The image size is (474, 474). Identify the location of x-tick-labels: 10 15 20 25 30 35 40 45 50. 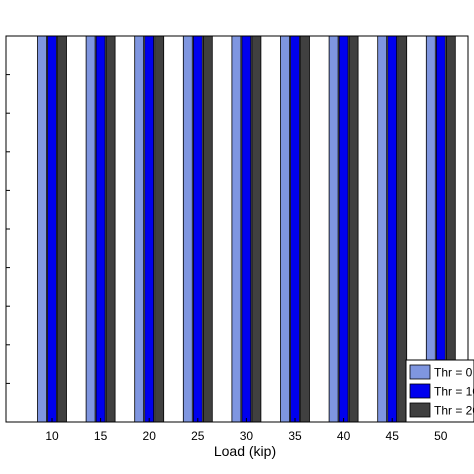
(246, 430).